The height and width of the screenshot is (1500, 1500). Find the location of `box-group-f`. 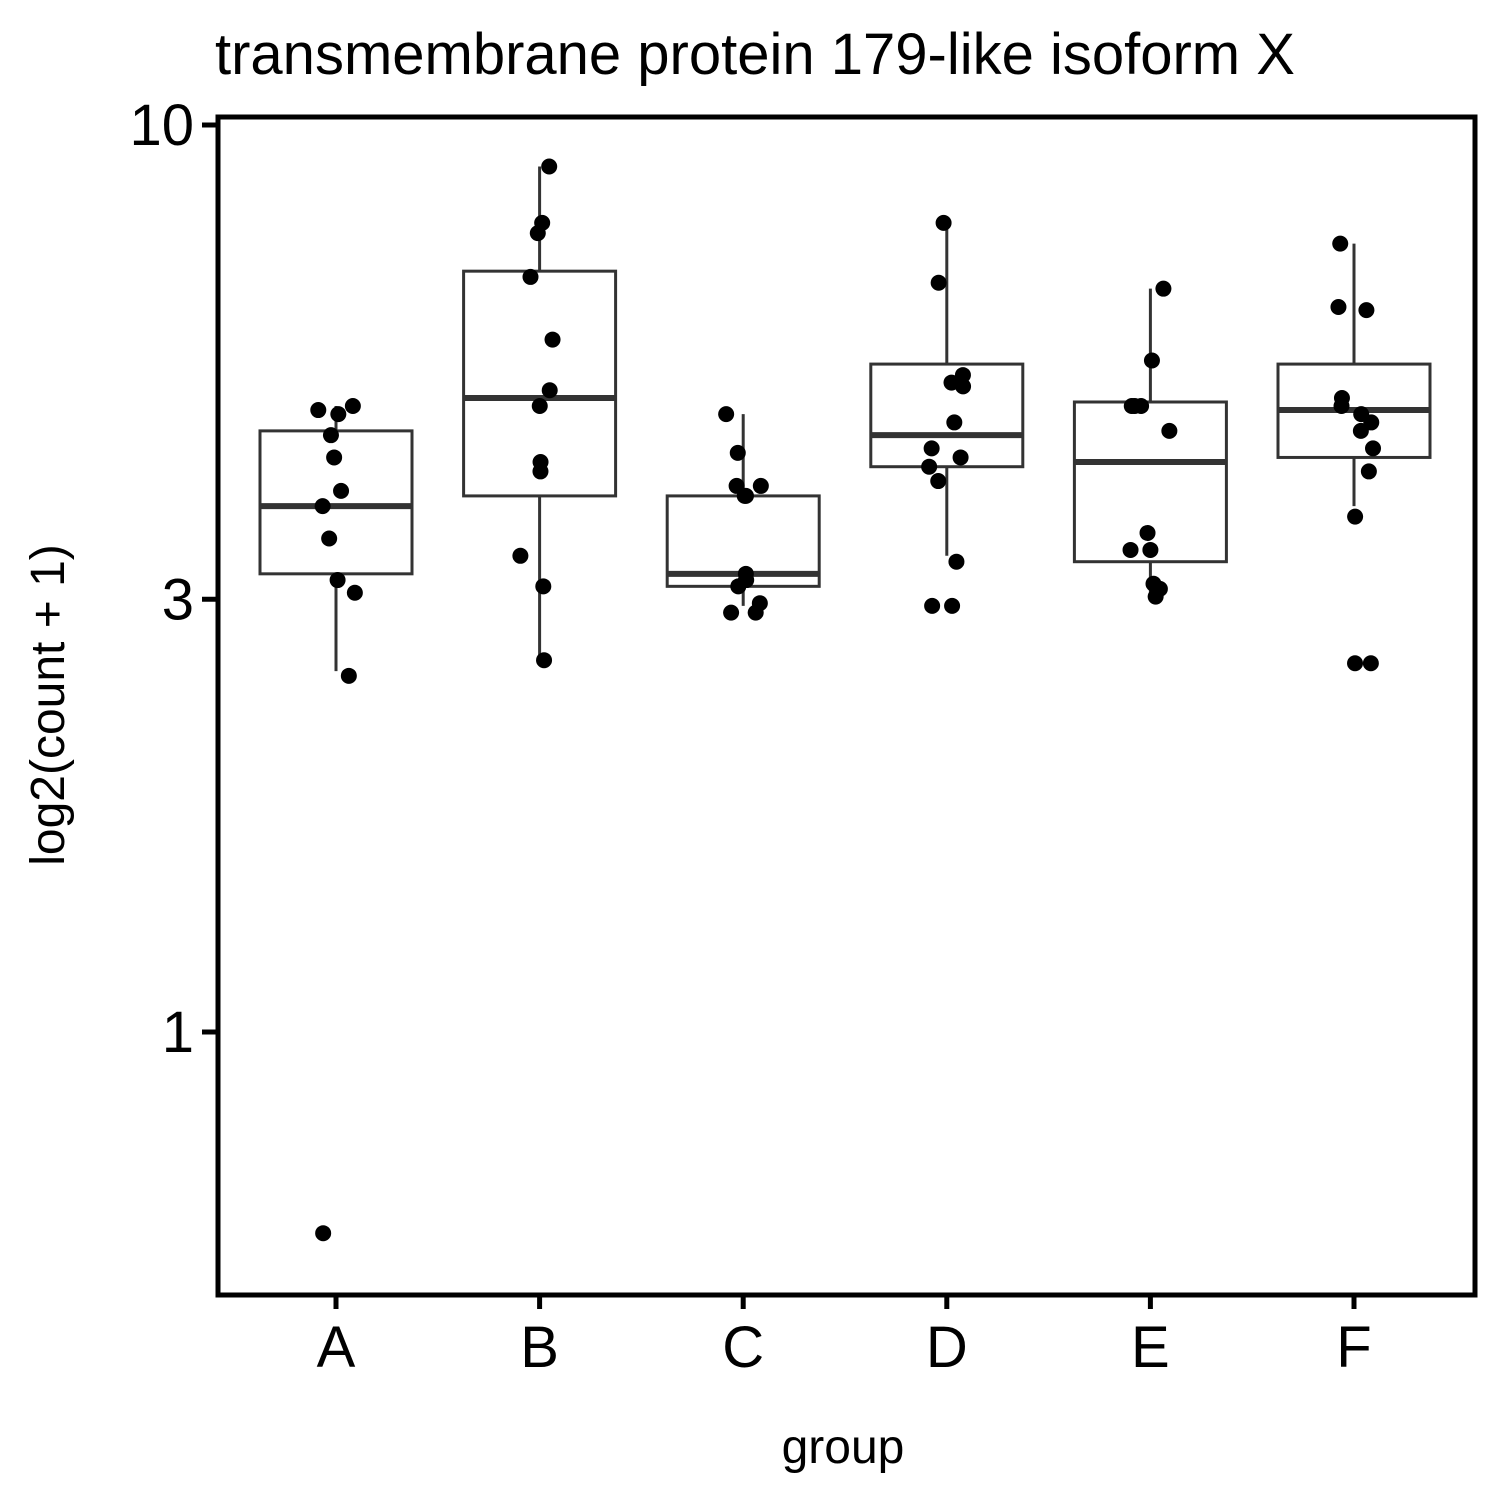

box-group-f is located at coordinates (1354, 375).